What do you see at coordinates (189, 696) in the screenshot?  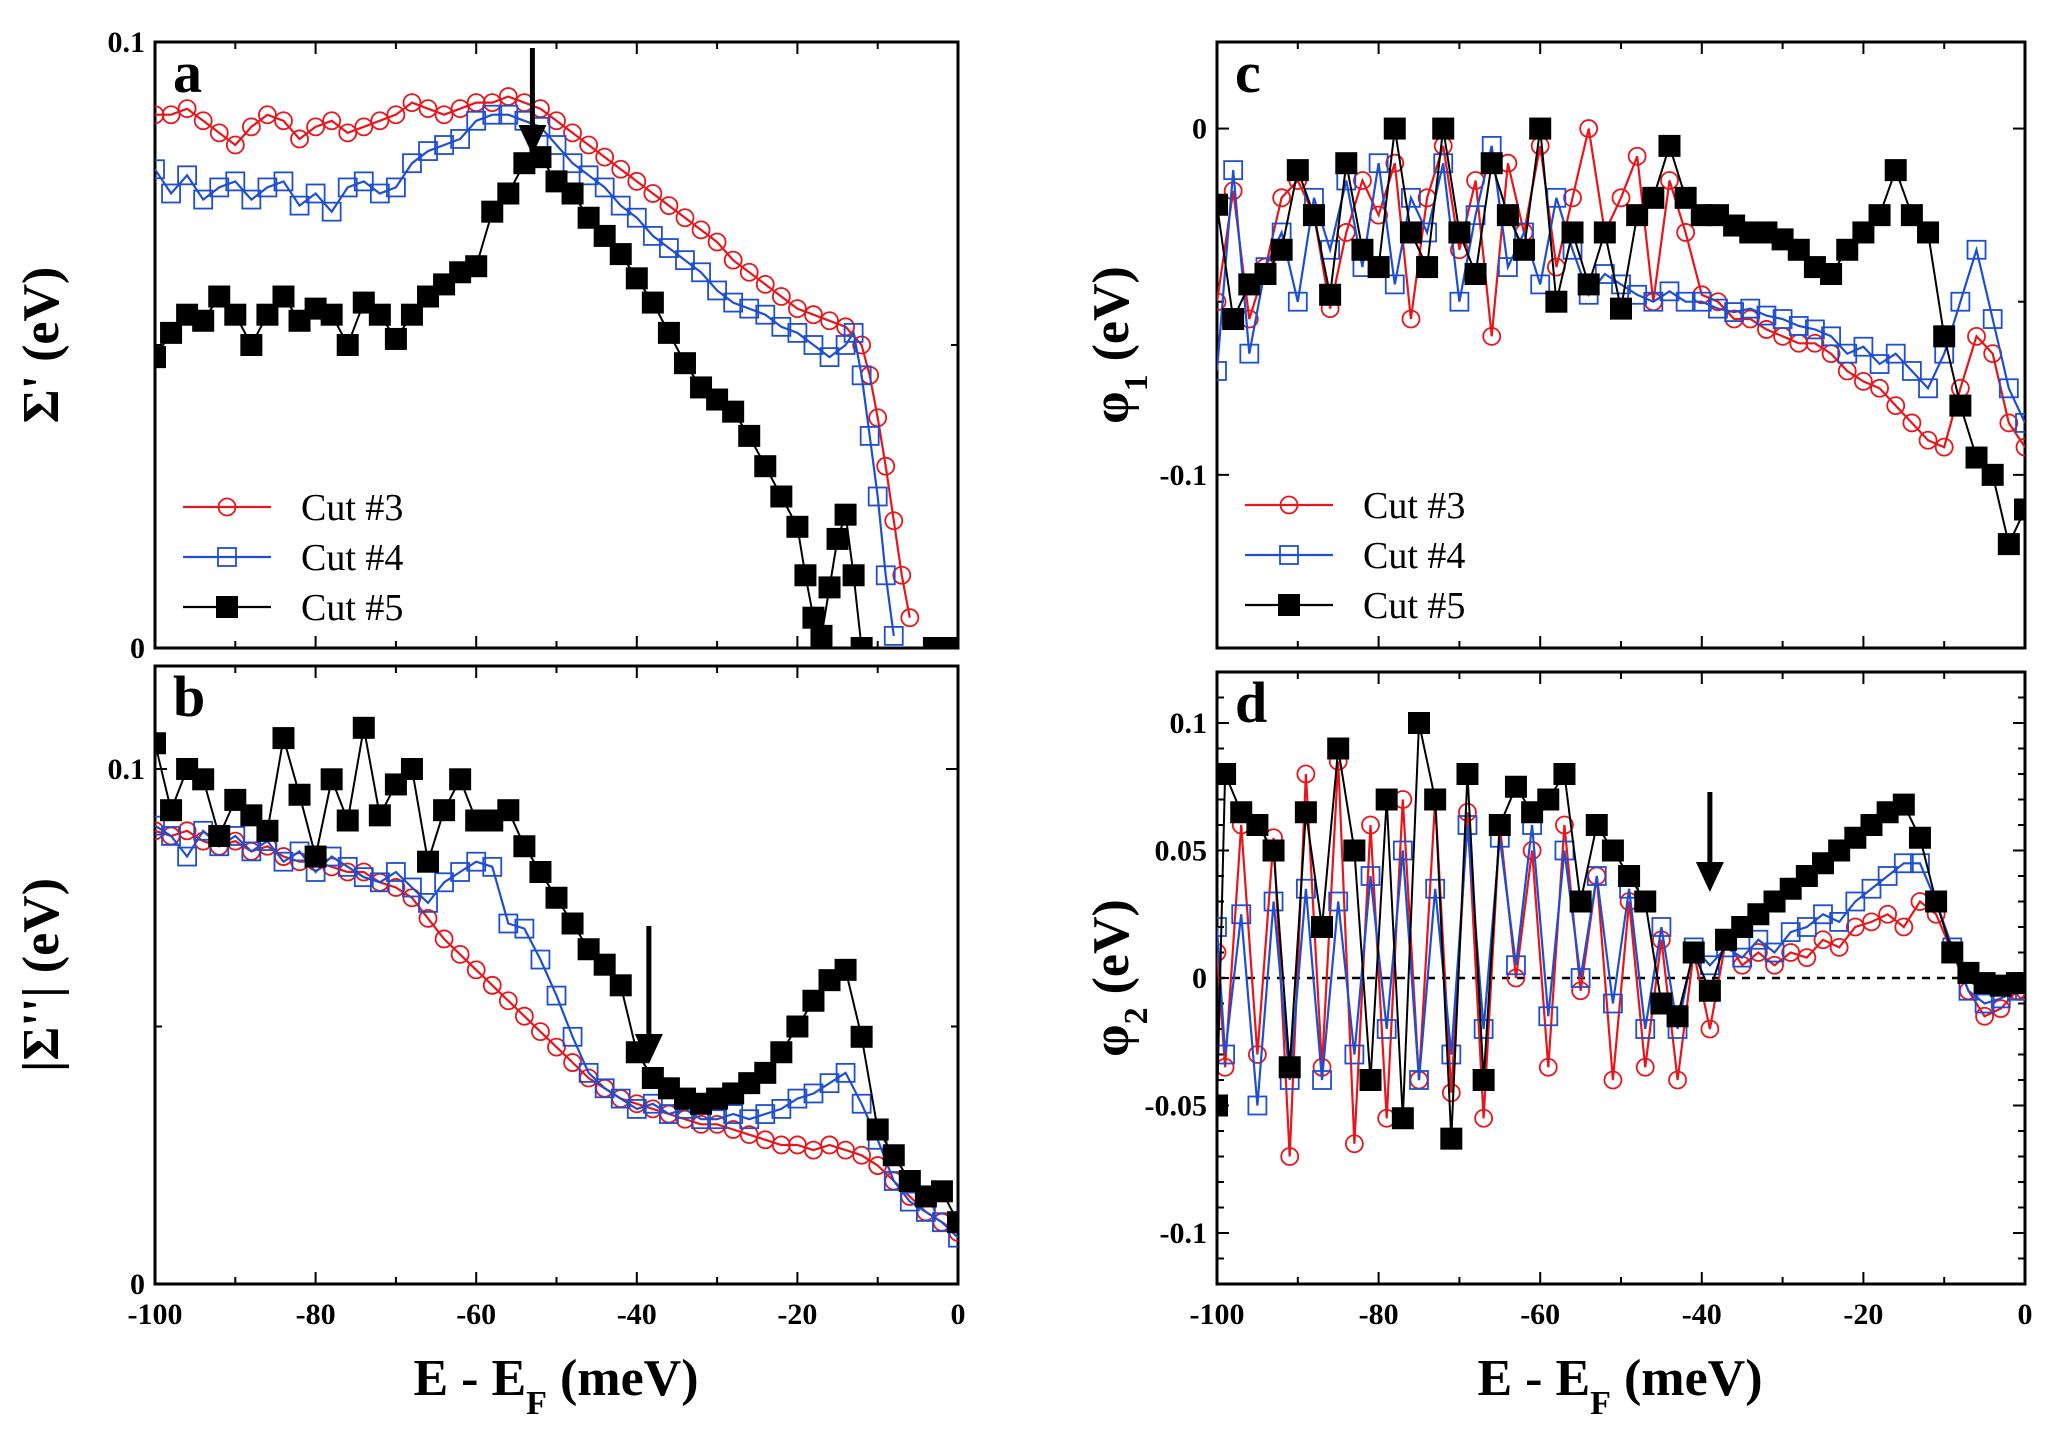 I see `panel-letter: b` at bounding box center [189, 696].